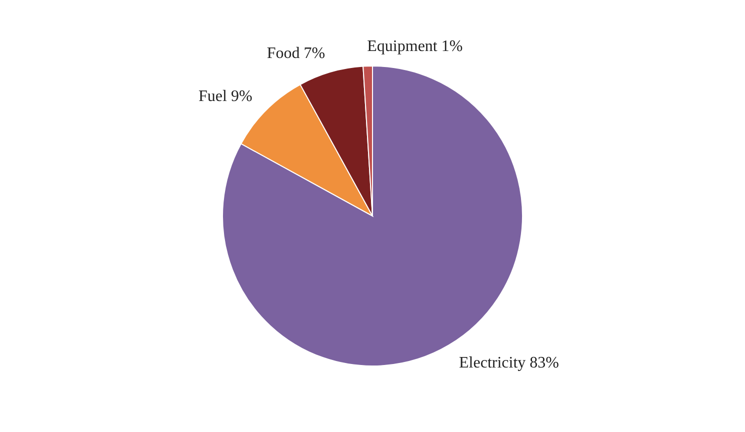 The image size is (745, 432). What do you see at coordinates (509, 363) in the screenshot?
I see `slice-label: Electricity 83%` at bounding box center [509, 363].